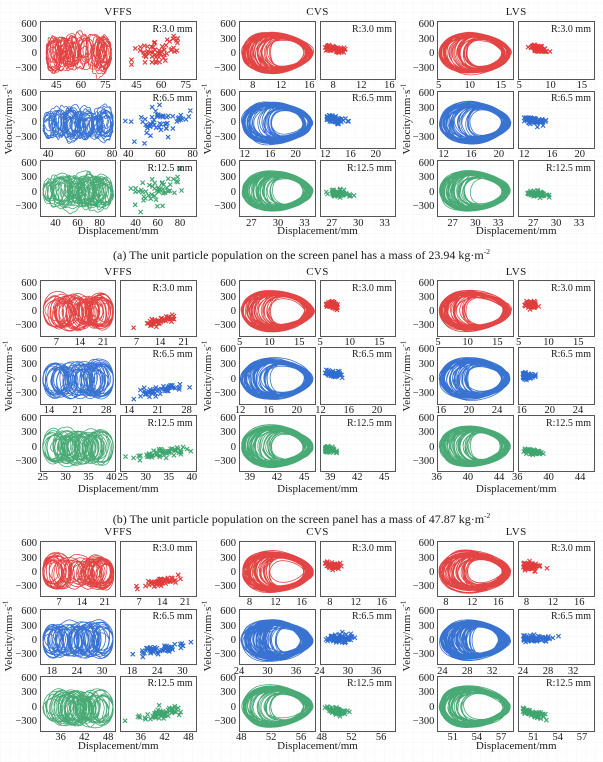  Describe the element at coordinates (377, 411) in the screenshot. I see `x-tick-label: 20` at that location.